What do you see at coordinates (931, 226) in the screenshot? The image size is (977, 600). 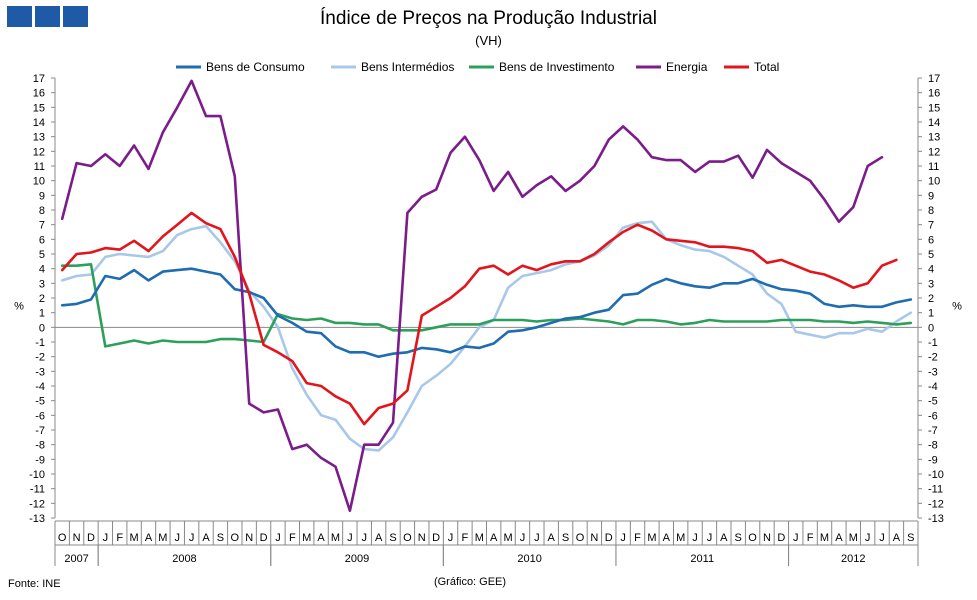 I see `y-tick-label-right: 7` at bounding box center [931, 226].